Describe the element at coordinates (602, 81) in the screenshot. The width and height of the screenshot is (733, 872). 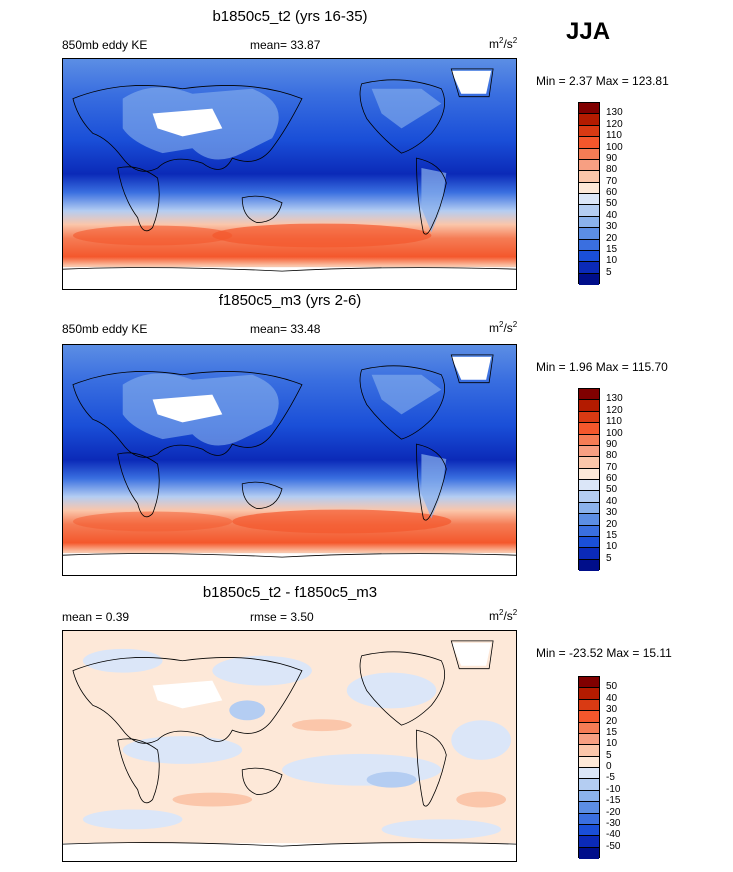
I see `minmax-label: Min = 2.37 Max = 123.81` at that location.